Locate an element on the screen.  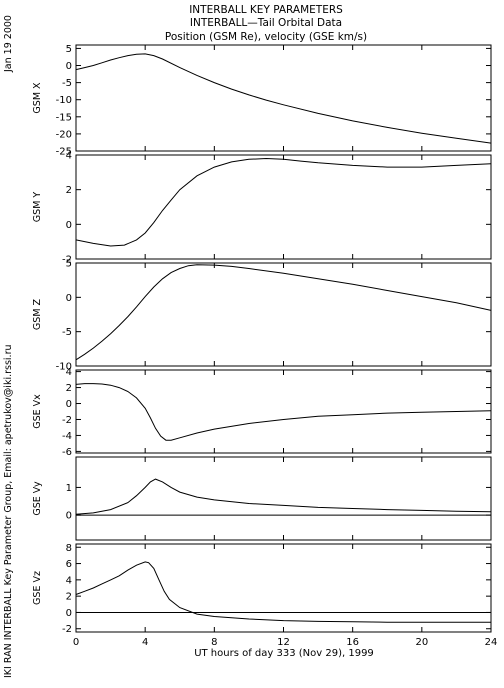
y-tick-label-gse-vx: 2 is located at coordinates (69, 388).